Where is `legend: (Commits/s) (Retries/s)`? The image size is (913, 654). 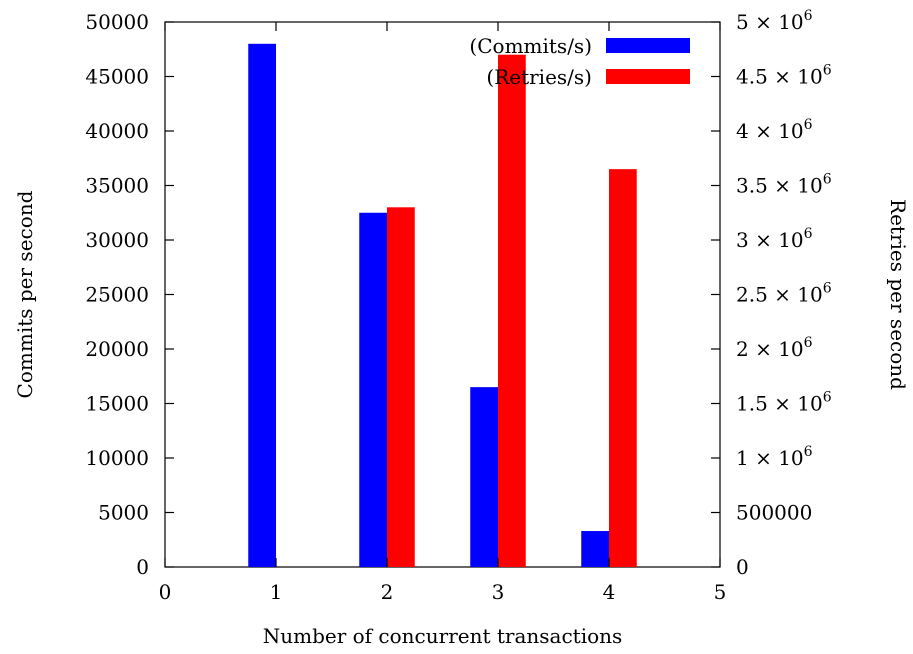
legend: (Commits/s) (Retries/s) is located at coordinates (579, 61).